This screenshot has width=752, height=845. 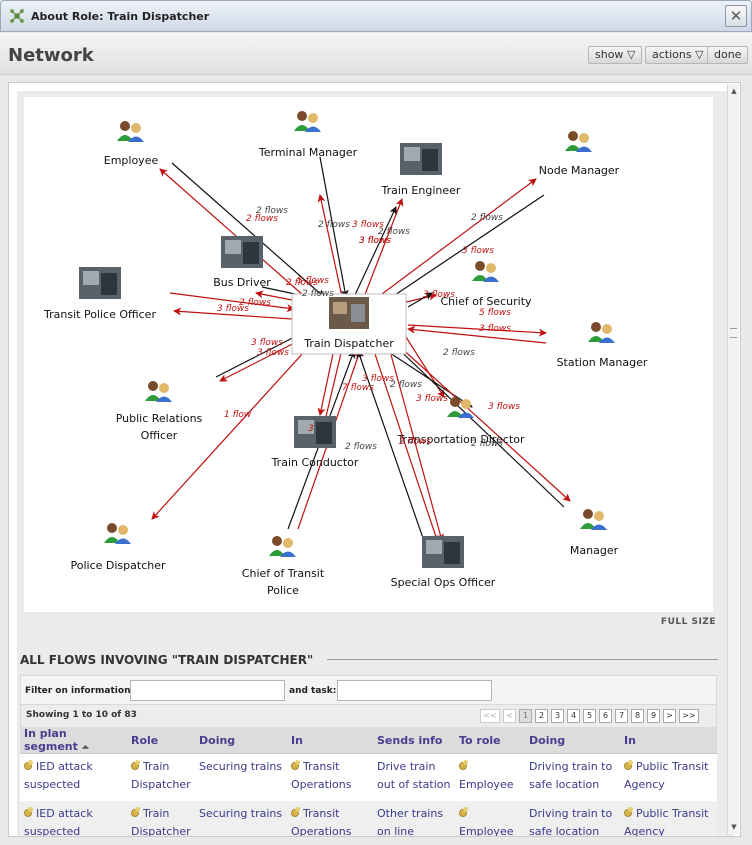 What do you see at coordinates (242, 262) in the screenshot?
I see `node-bus-driver: Bus Driver` at bounding box center [242, 262].